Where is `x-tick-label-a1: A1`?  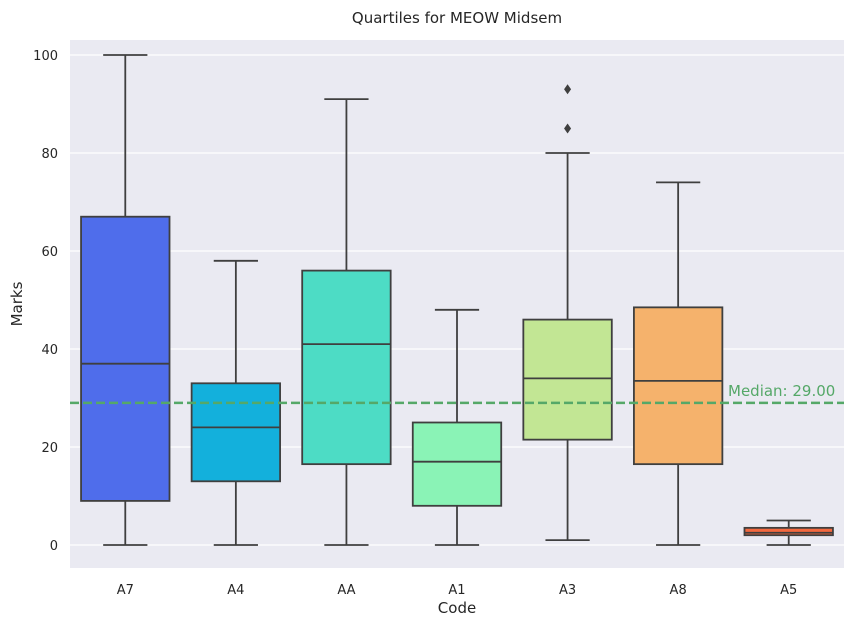 x-tick-label-a1: A1 is located at coordinates (456, 590).